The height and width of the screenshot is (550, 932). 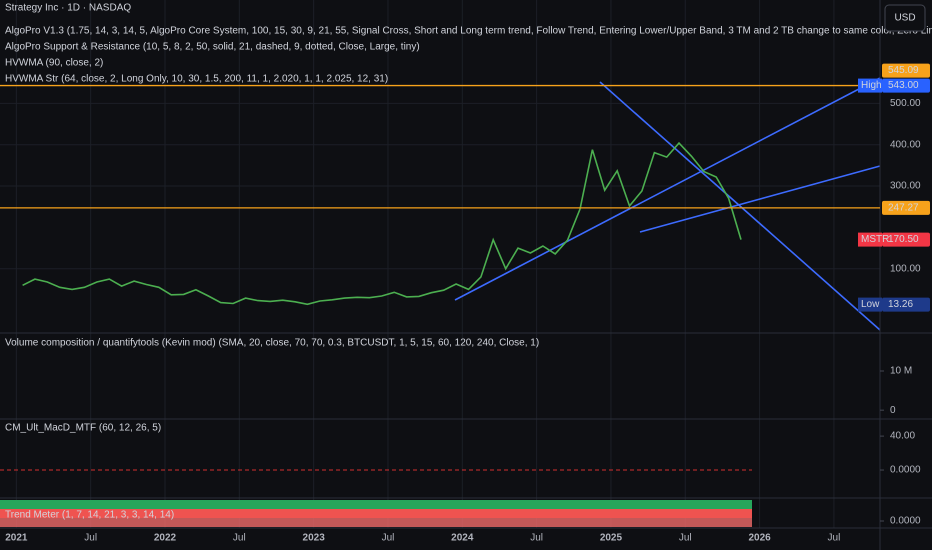 What do you see at coordinates (16, 538) in the screenshot?
I see `x-tick-label: 2021` at bounding box center [16, 538].